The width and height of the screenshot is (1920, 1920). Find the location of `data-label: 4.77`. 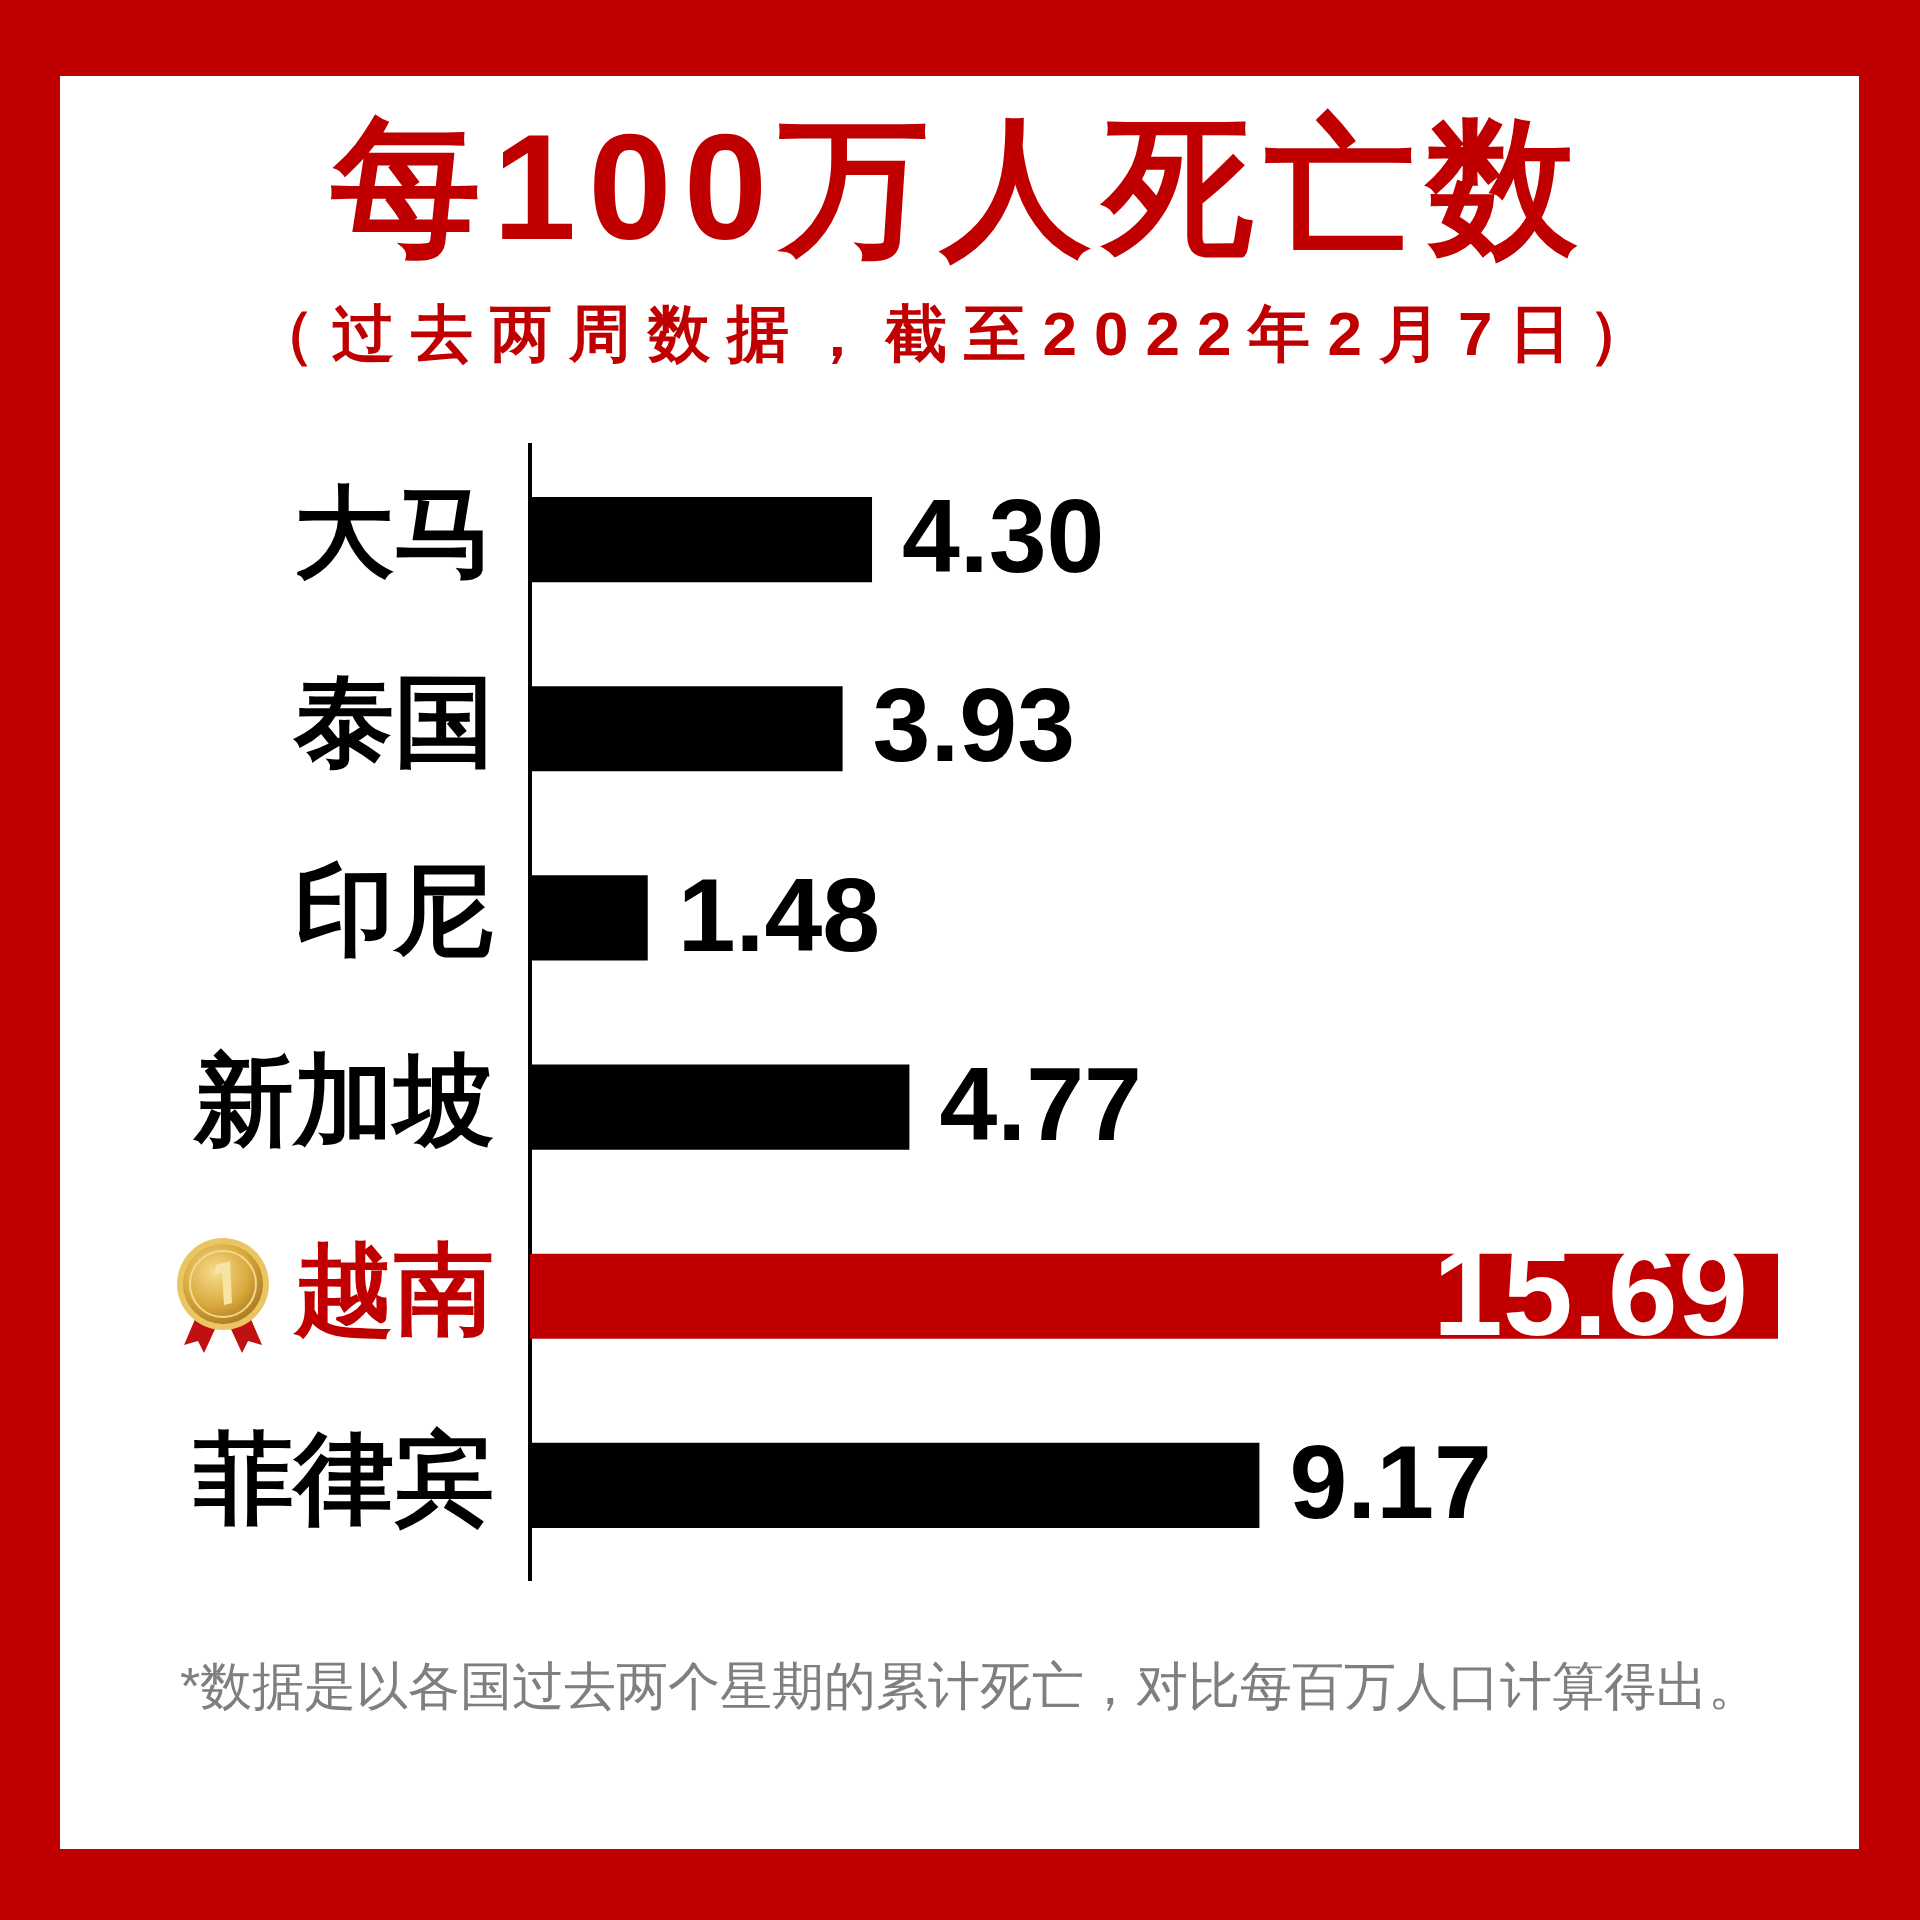

data-label: 4.77 is located at coordinates (1040, 1103).